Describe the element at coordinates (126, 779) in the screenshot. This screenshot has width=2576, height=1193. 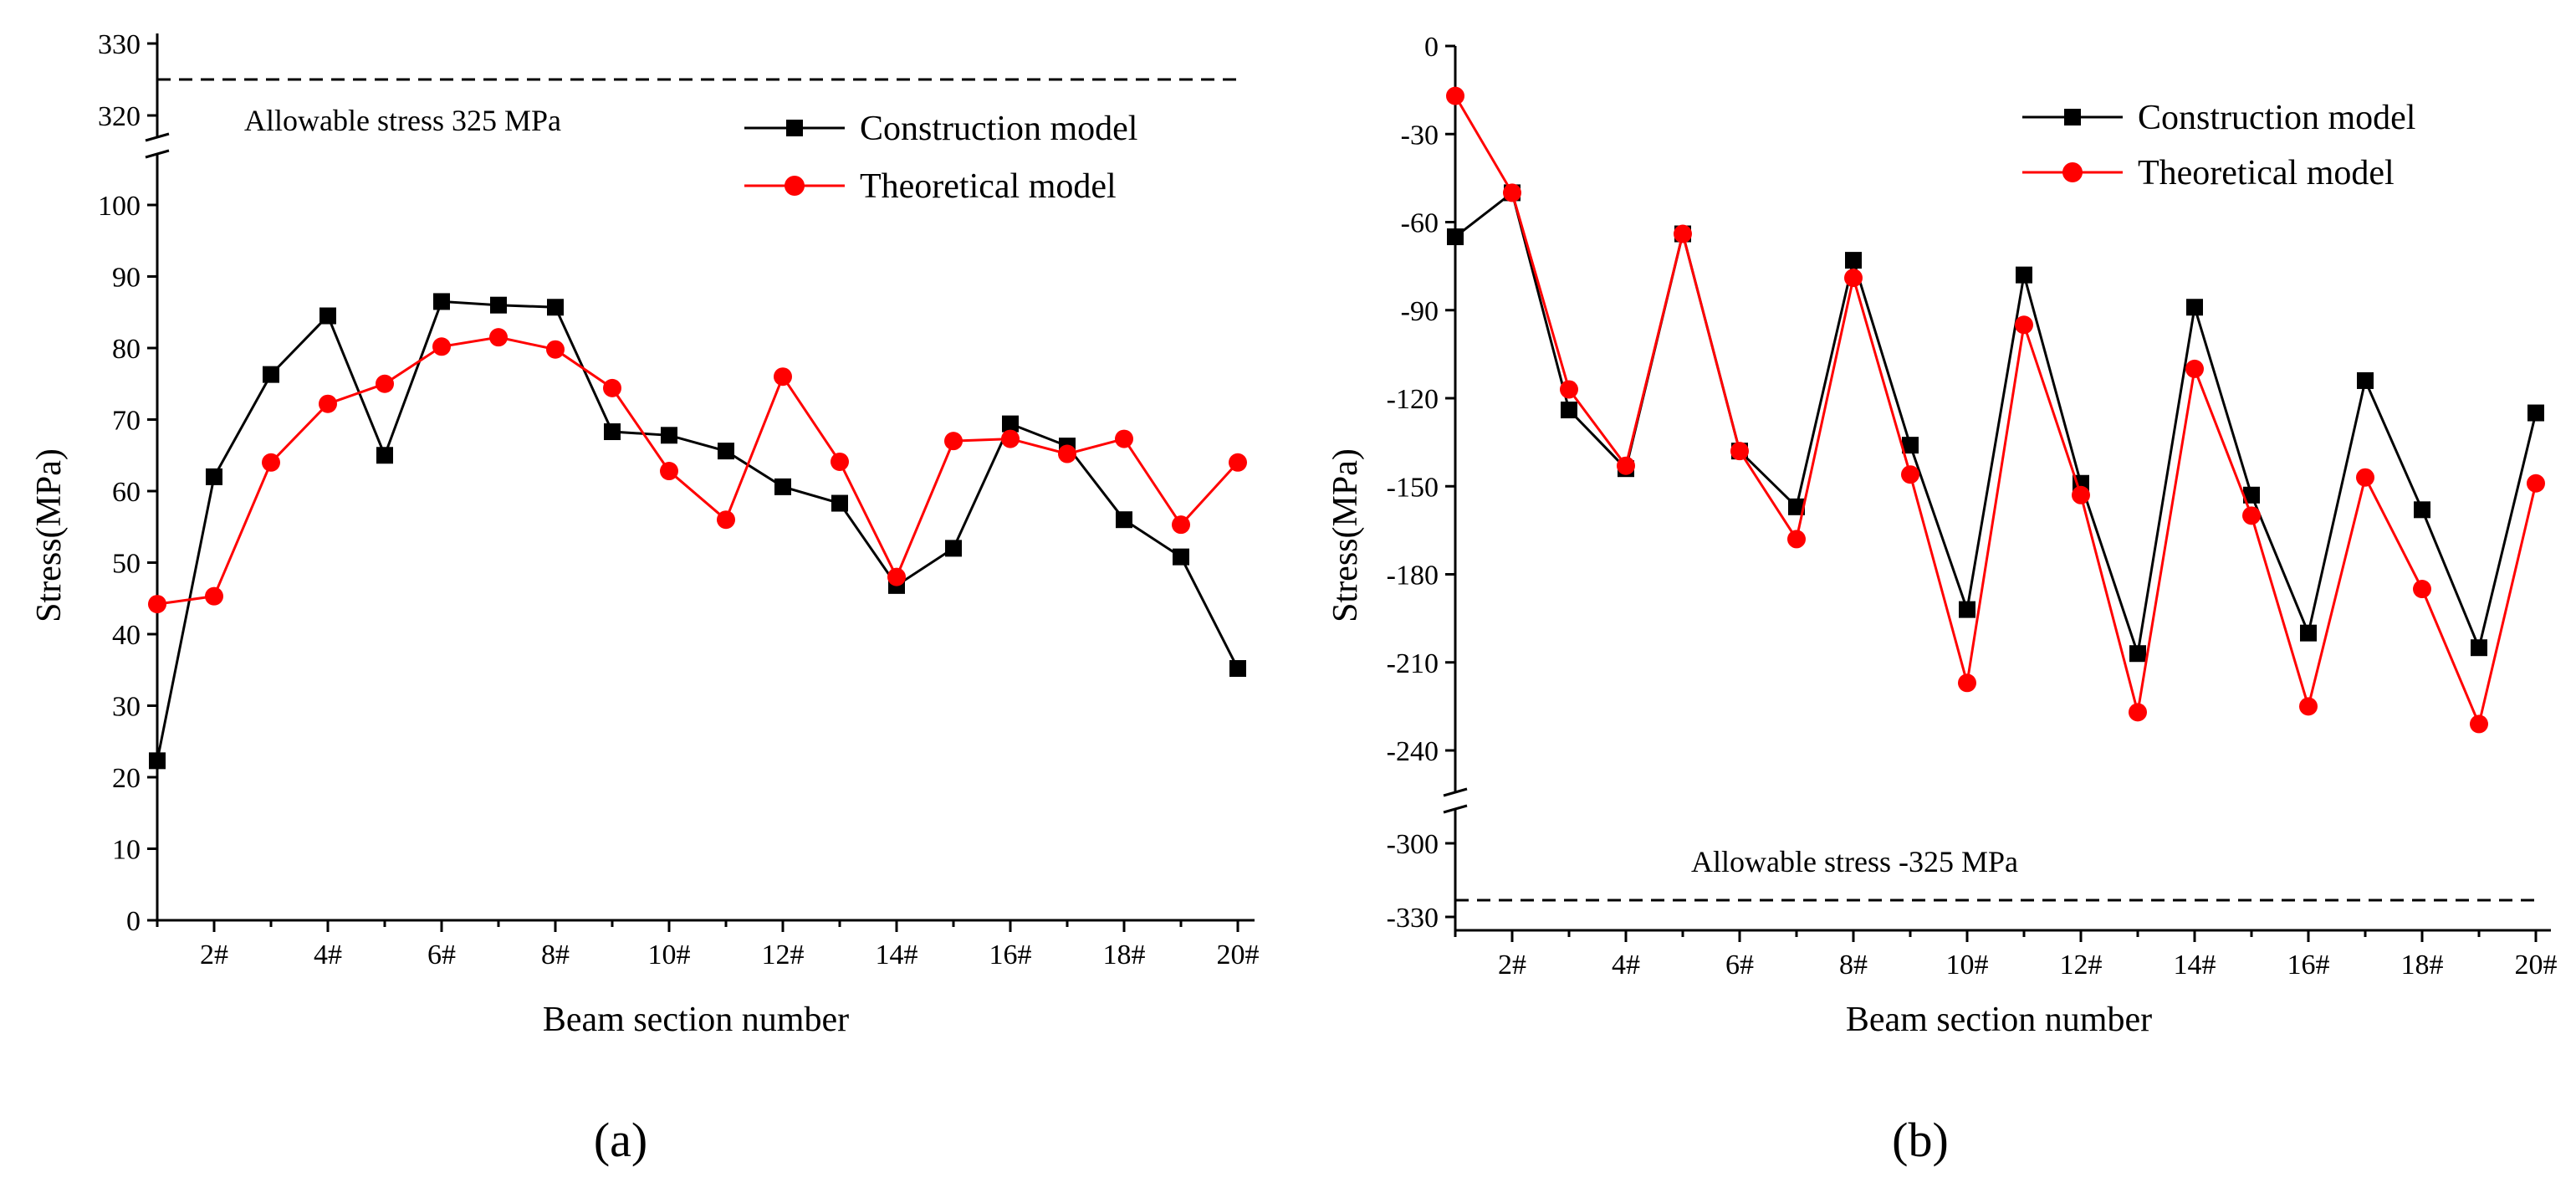
I see `y-tick-label: 20` at that location.